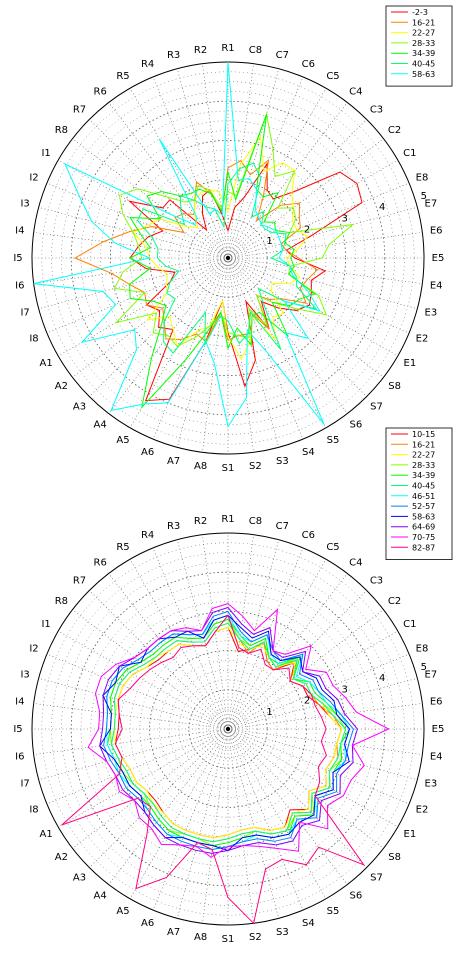 Image resolution: width=457 pixels, height=958 pixels. I want to click on axis-label-R4: R4, so click(147, 64).